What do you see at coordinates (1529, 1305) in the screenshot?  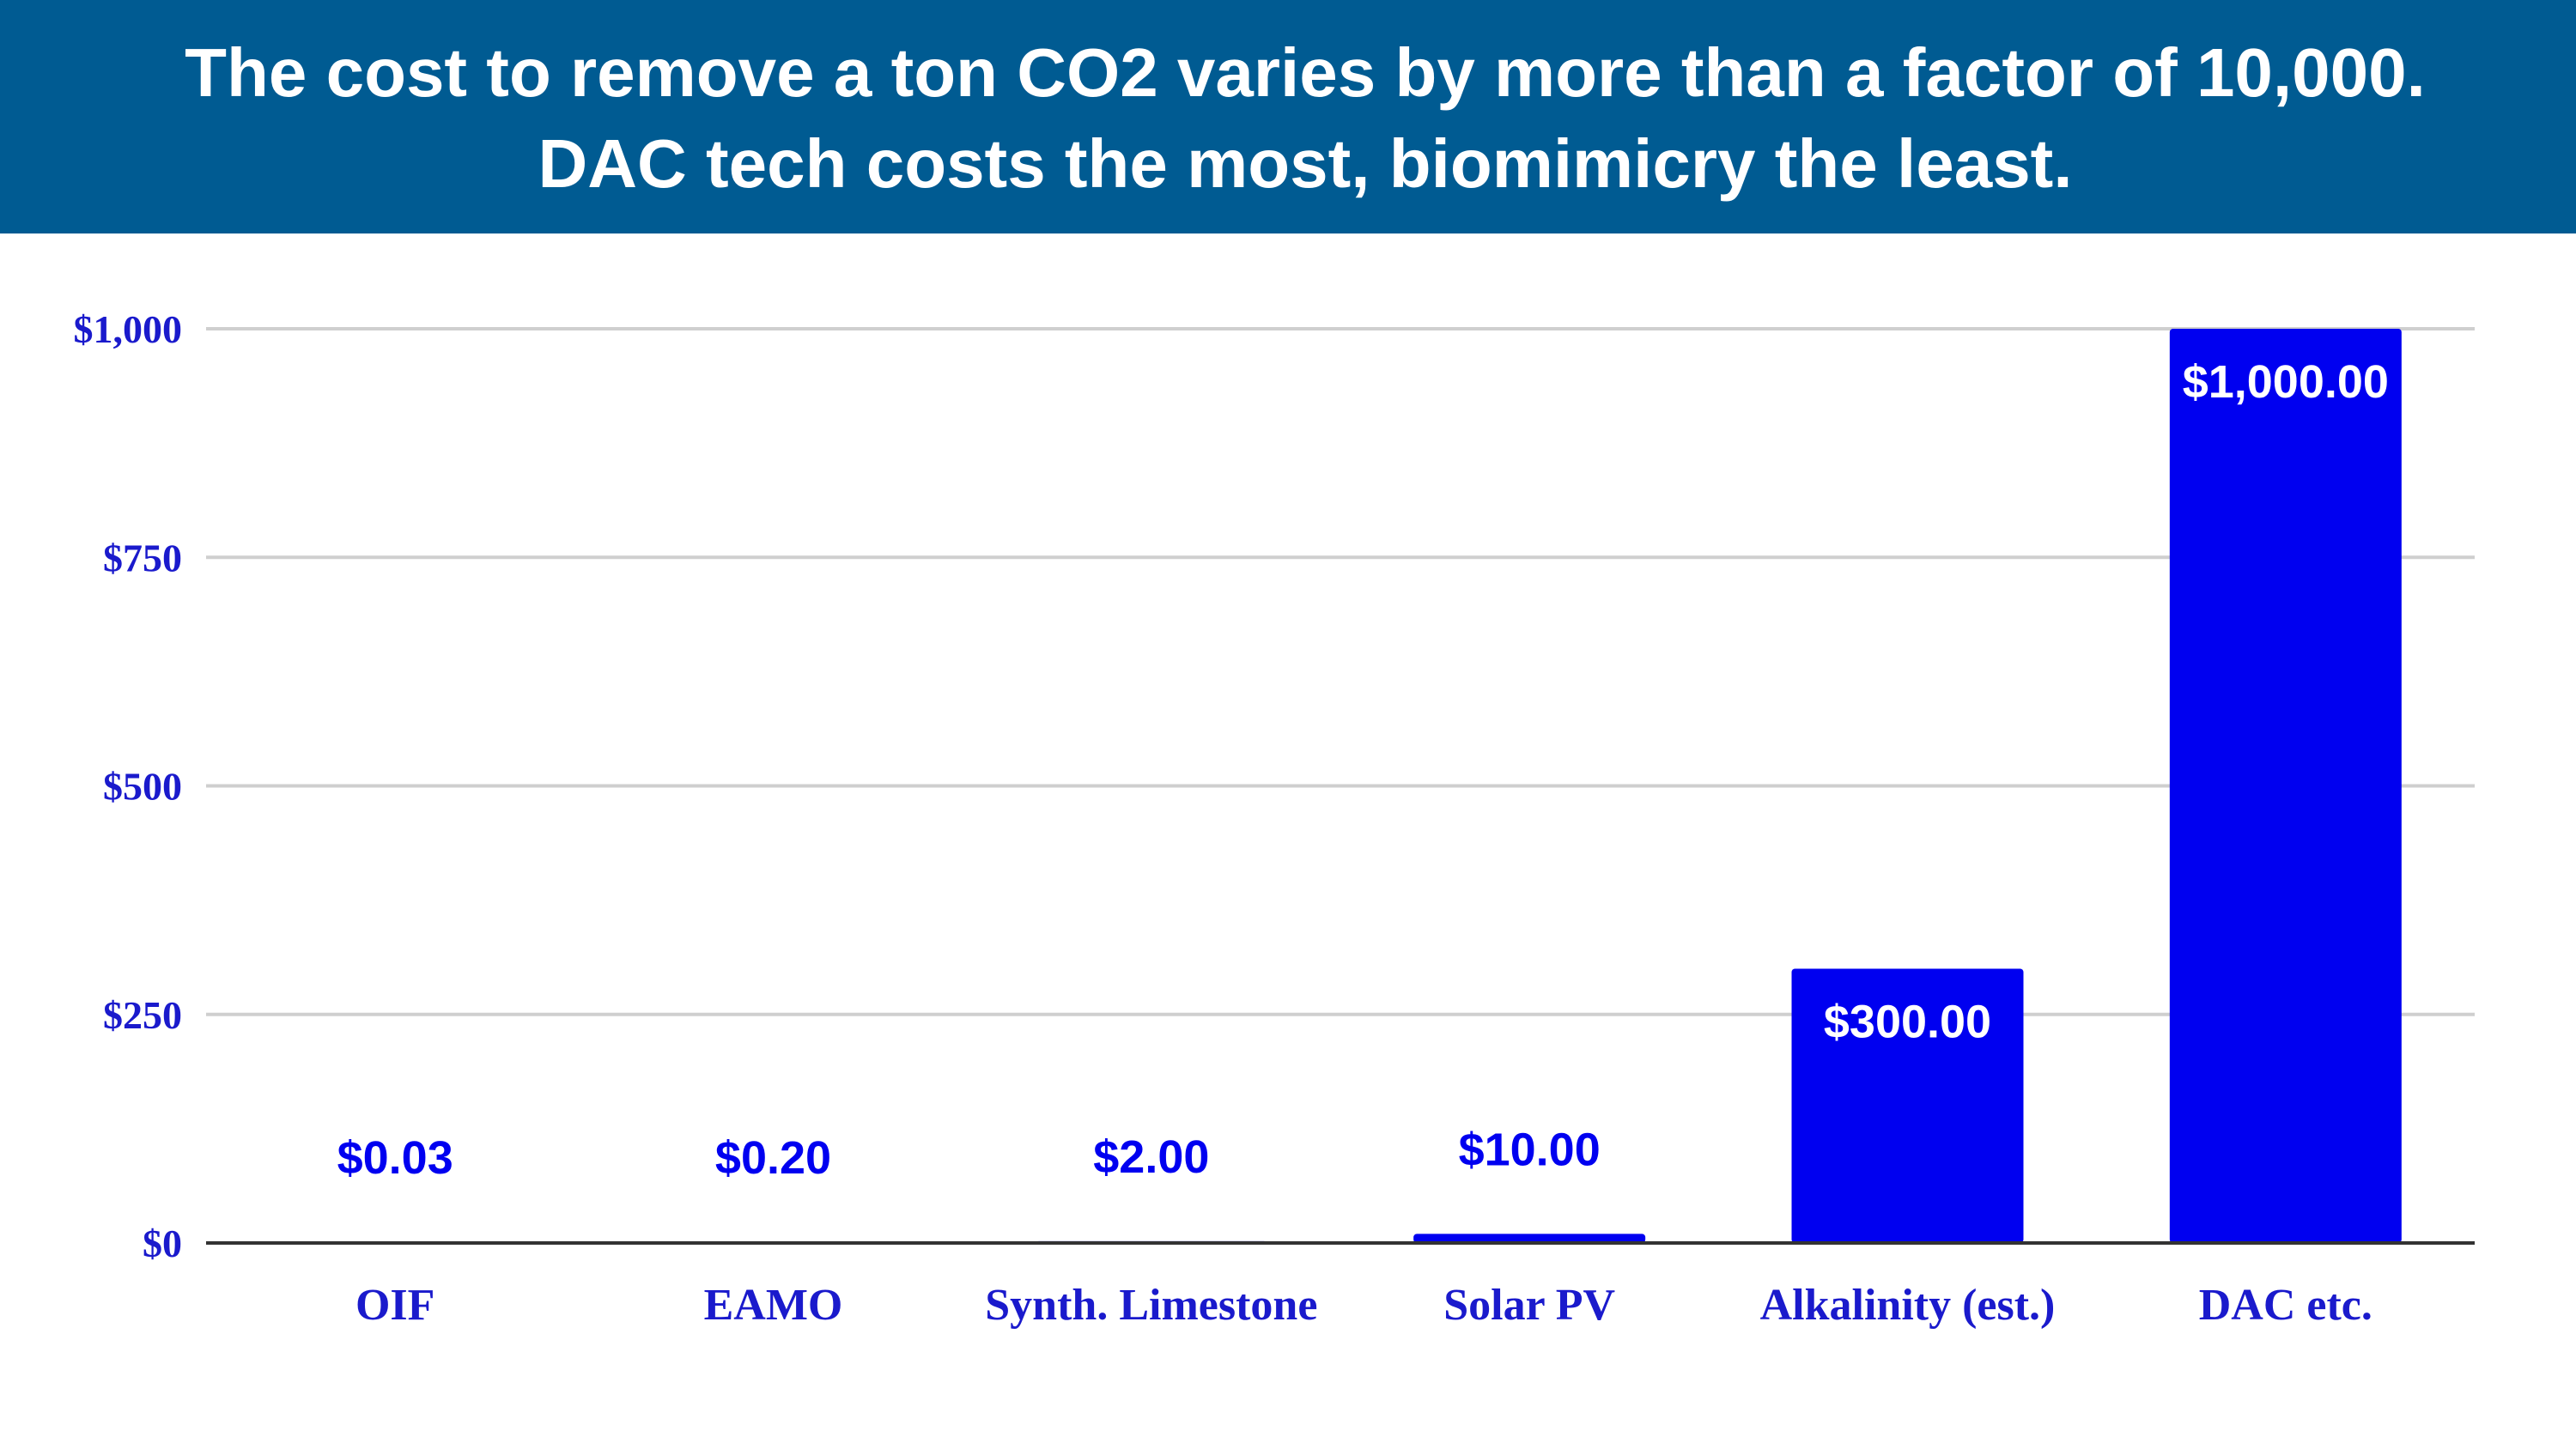 I see `x-category-label: Solar PV` at bounding box center [1529, 1305].